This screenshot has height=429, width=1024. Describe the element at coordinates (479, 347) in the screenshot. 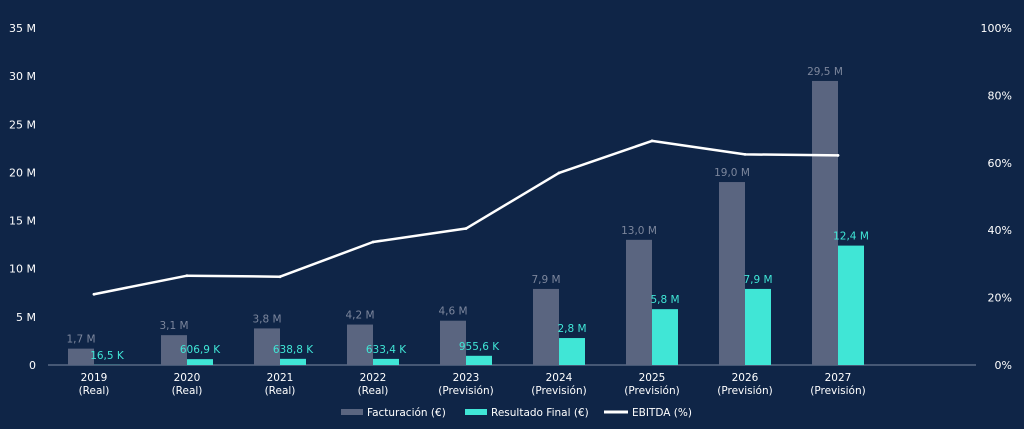

I see `resultado-data-label: 955,6 K` at that location.